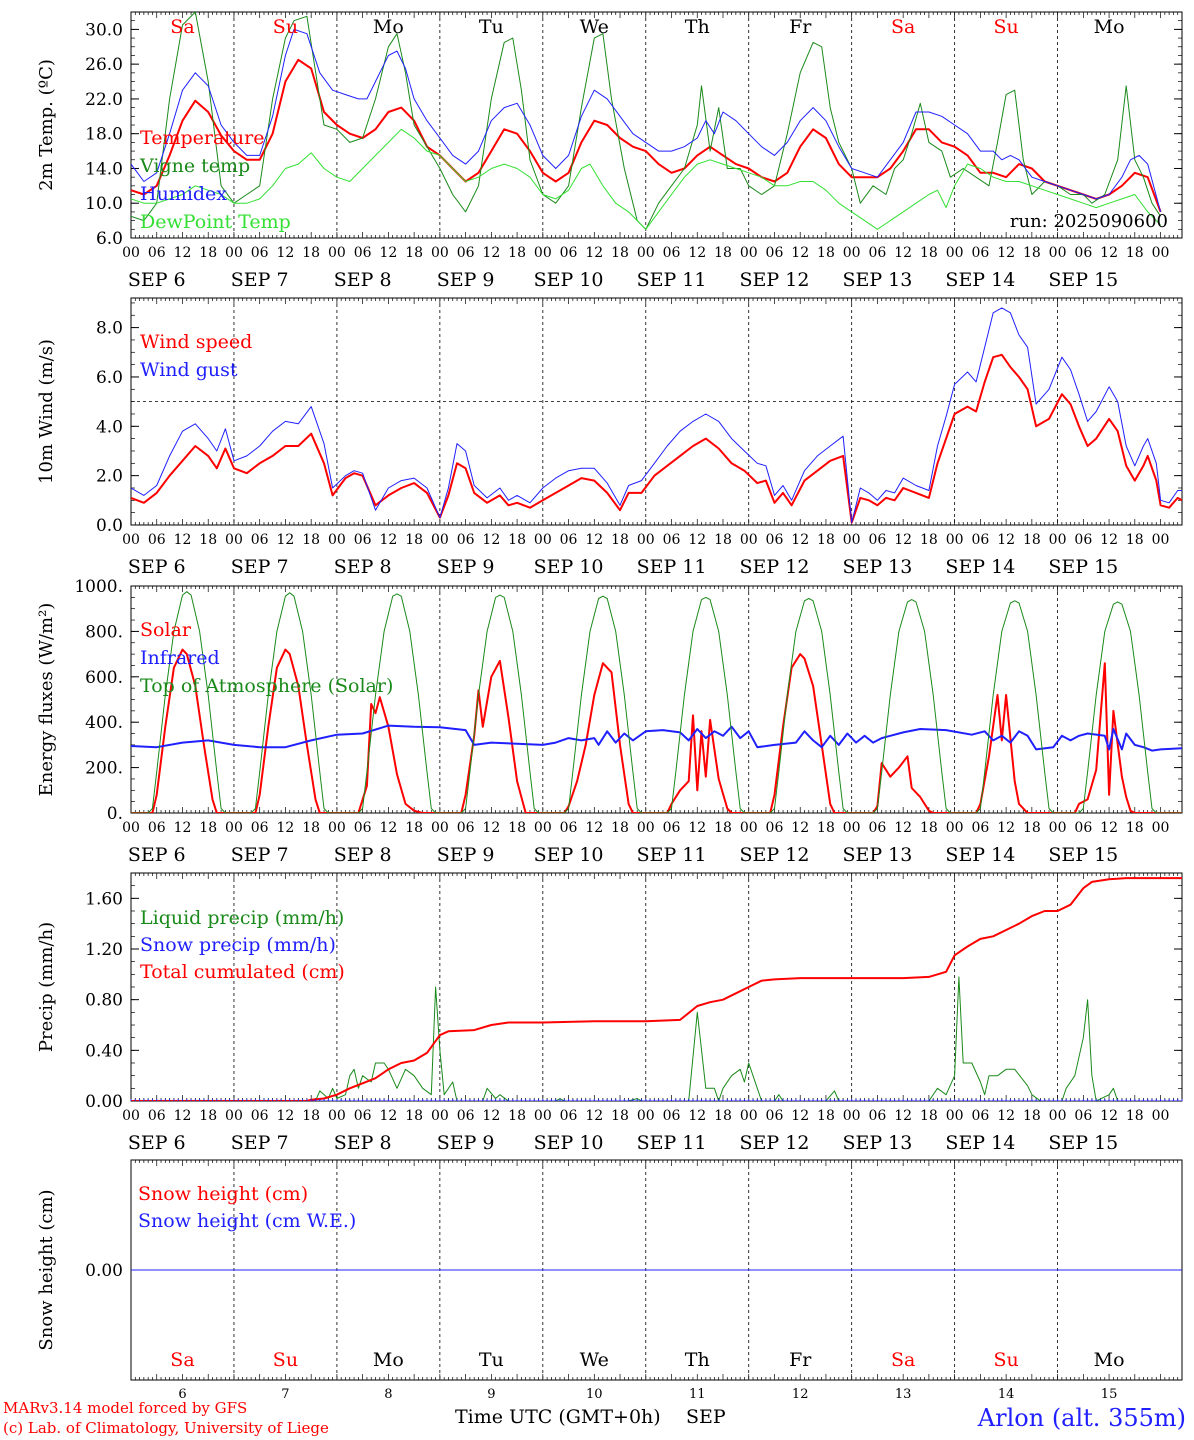 This screenshot has height=1440, width=1194. What do you see at coordinates (491, 1394) in the screenshot?
I see `day-number: 9` at bounding box center [491, 1394].